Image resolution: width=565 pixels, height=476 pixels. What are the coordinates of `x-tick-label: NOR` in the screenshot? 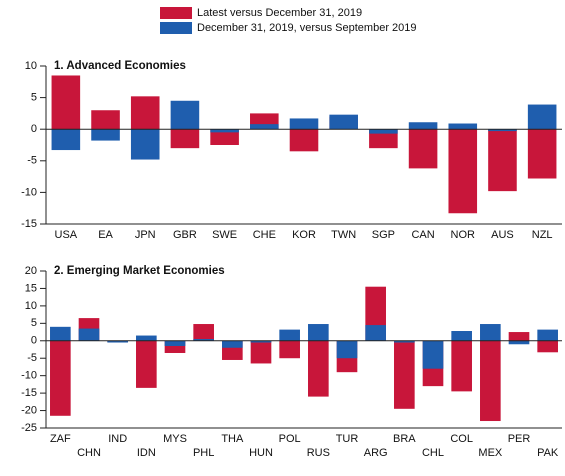 It's located at (463, 235).